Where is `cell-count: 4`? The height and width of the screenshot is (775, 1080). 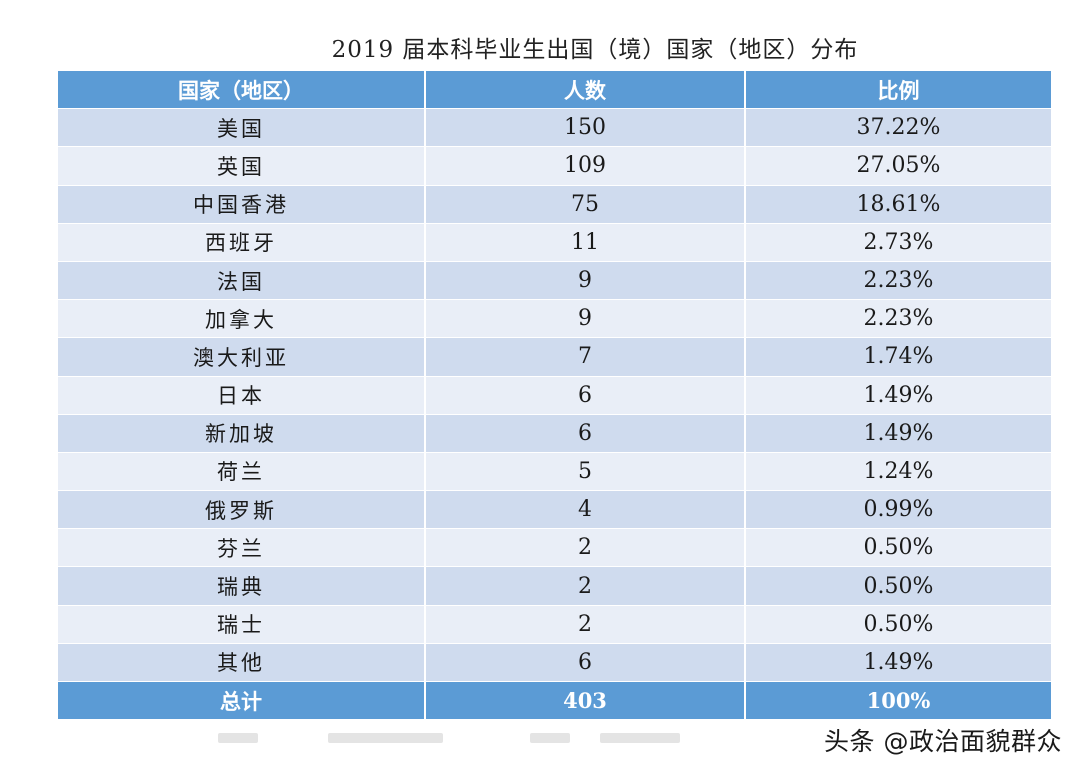 cell-count: 4 is located at coordinates (586, 510).